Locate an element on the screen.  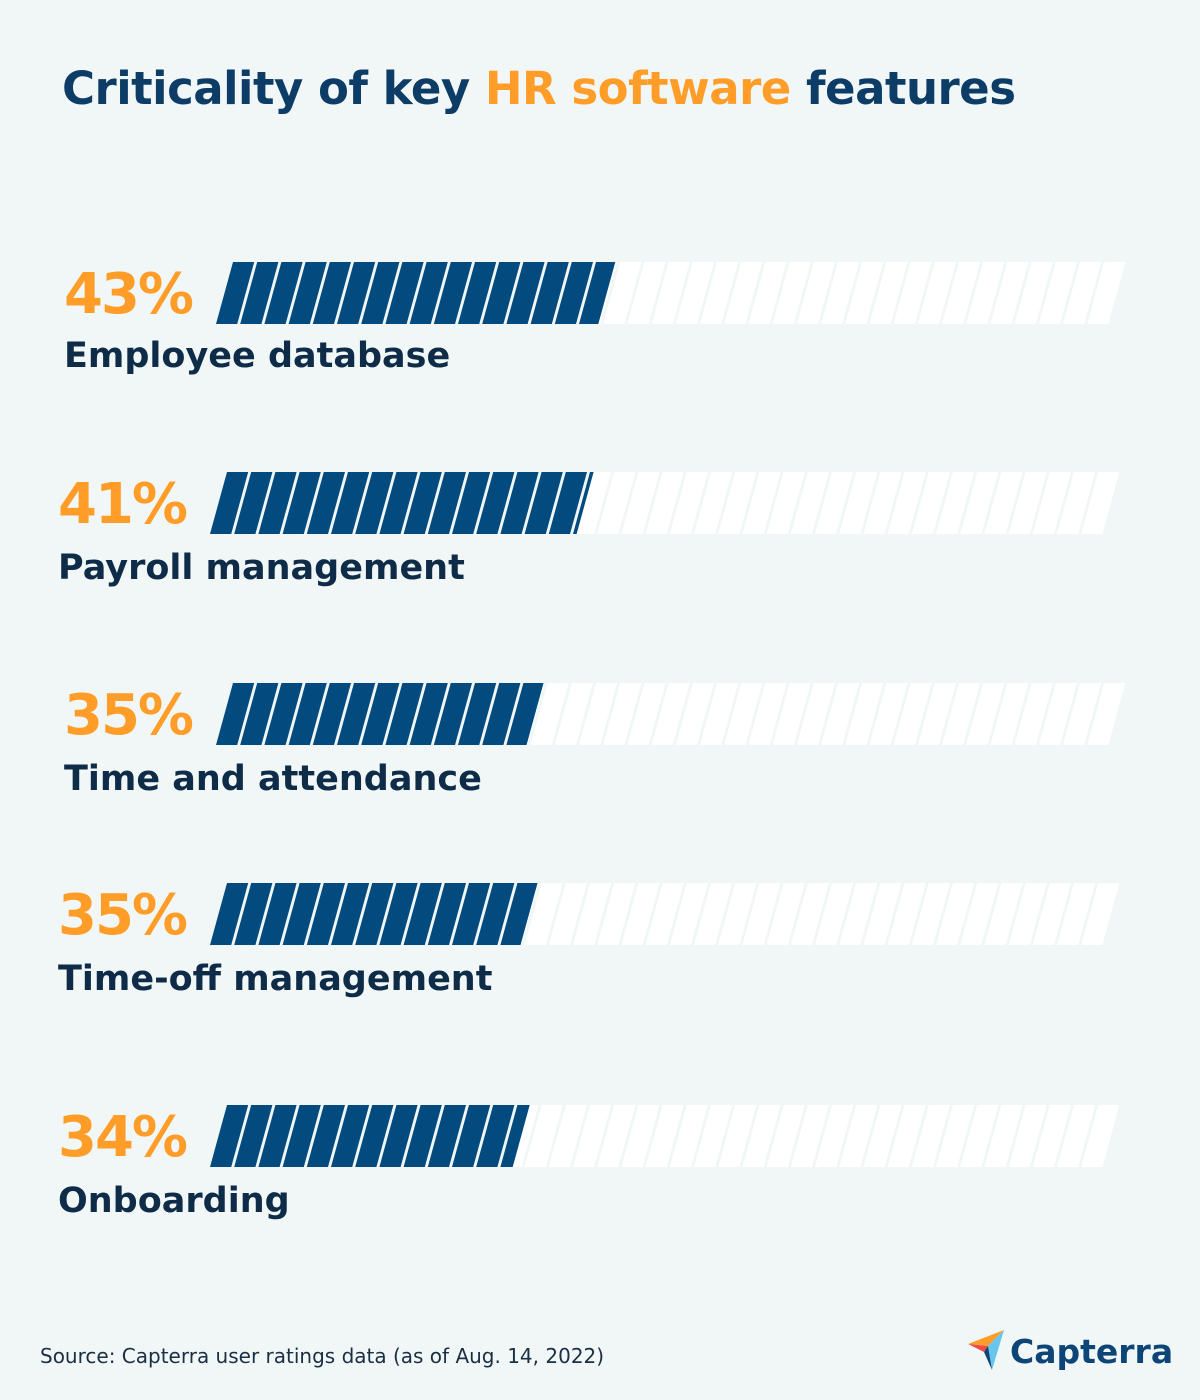
capterra-logo-icon is located at coordinates (986, 1350).